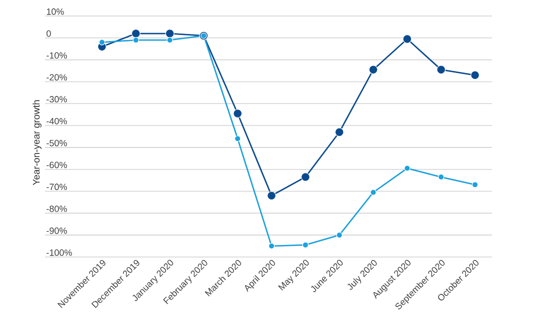  Describe the element at coordinates (56, 77) in the screenshot. I see `y-tick-label: -20%` at that location.